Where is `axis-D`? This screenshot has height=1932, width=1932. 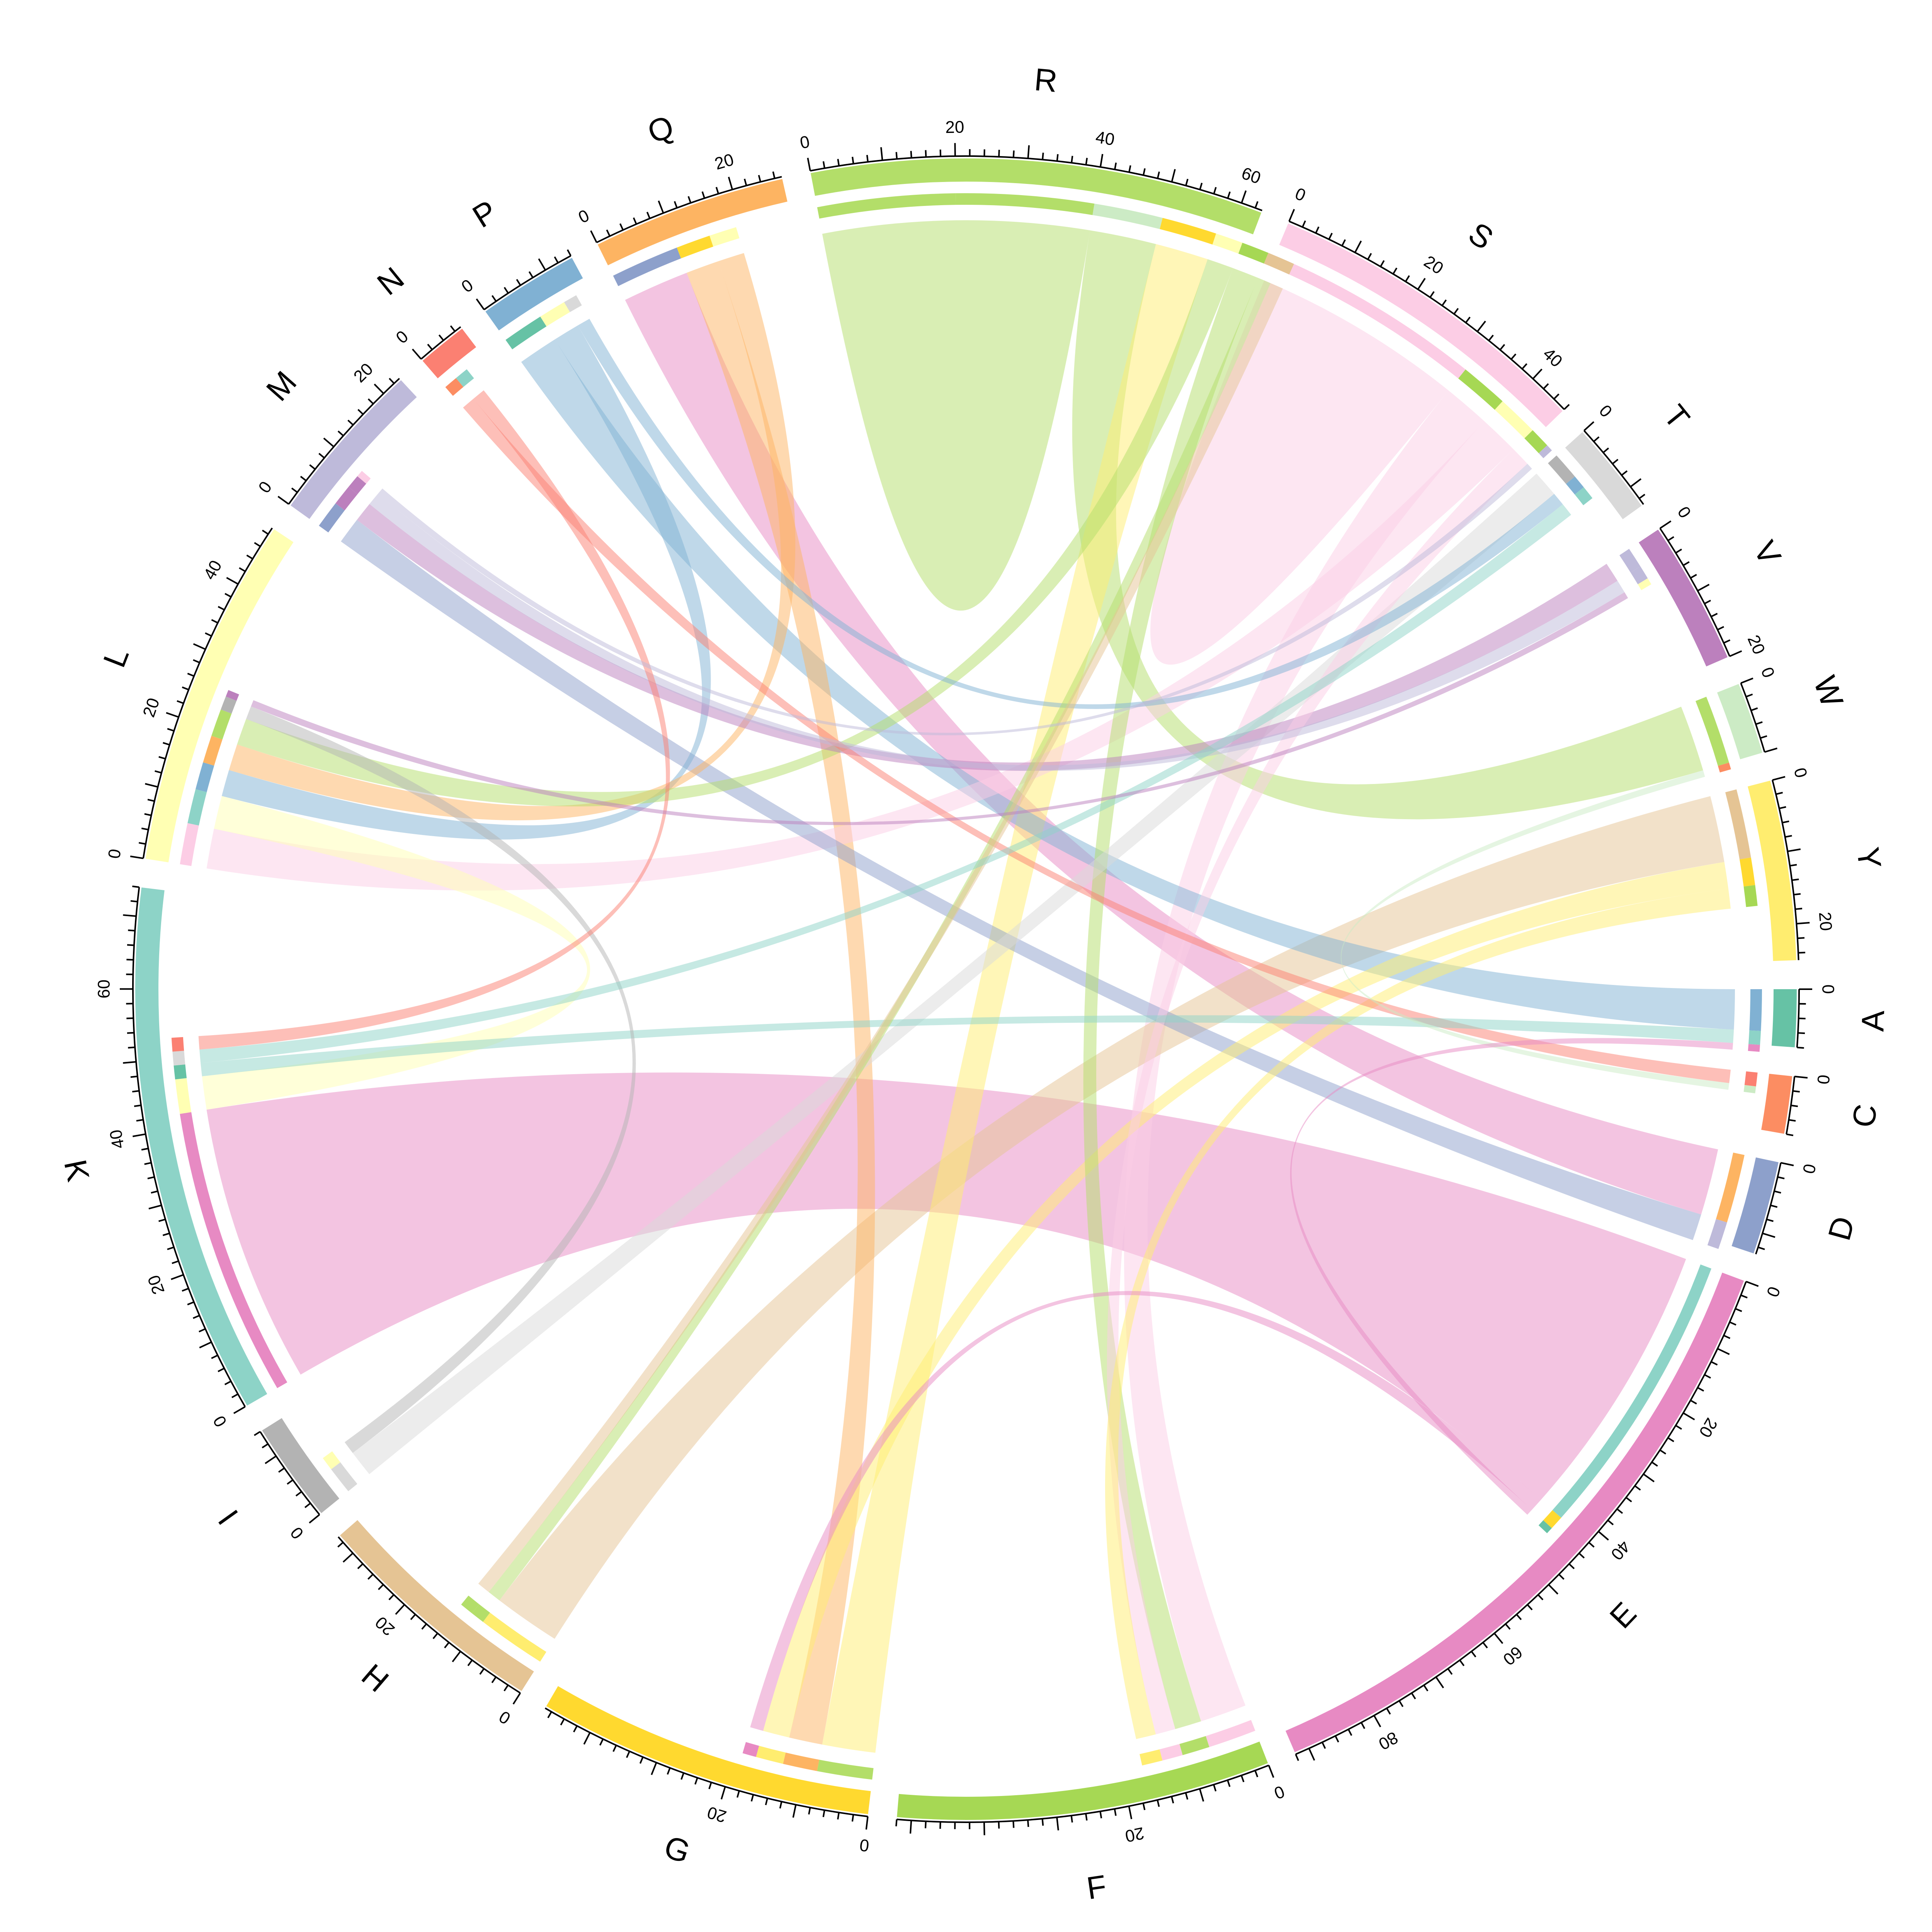 axis-D is located at coordinates (1769, 1208).